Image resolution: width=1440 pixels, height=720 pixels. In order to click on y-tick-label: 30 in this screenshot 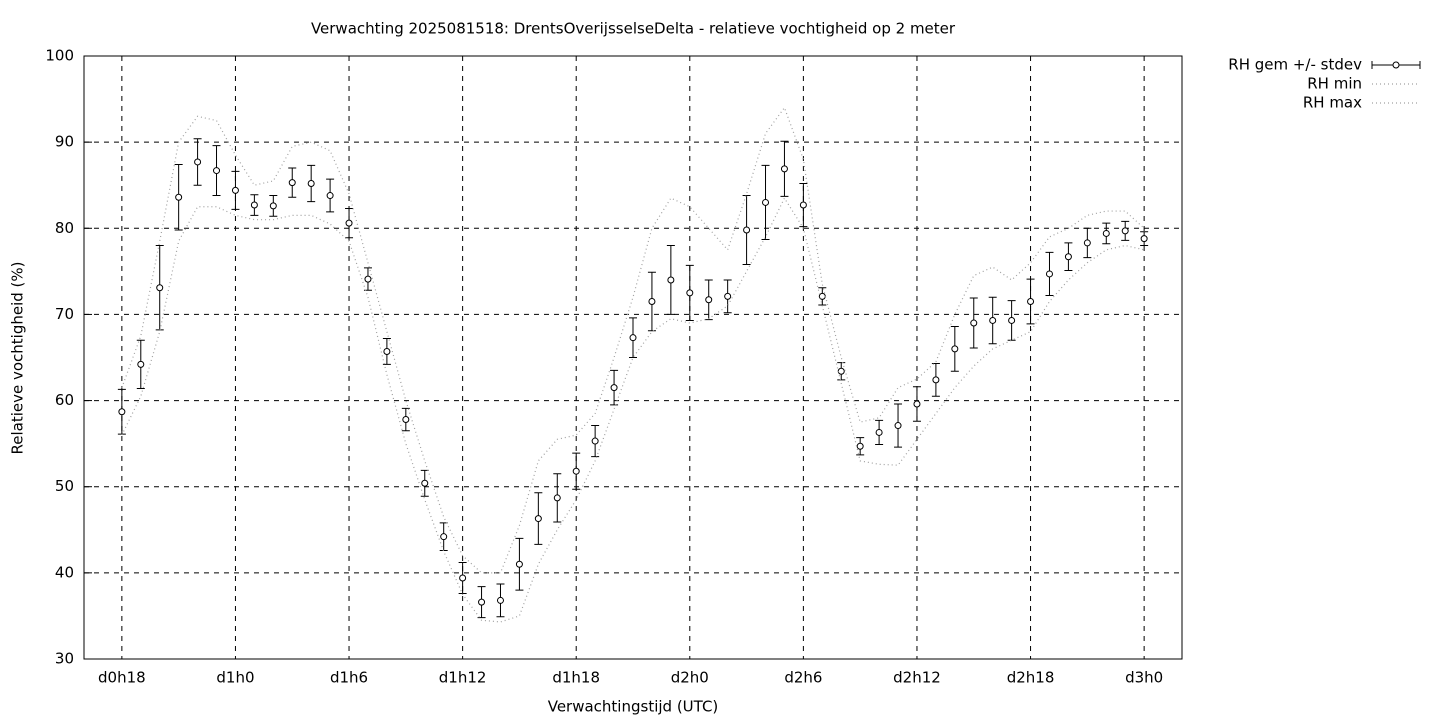, I will do `click(64, 659)`.